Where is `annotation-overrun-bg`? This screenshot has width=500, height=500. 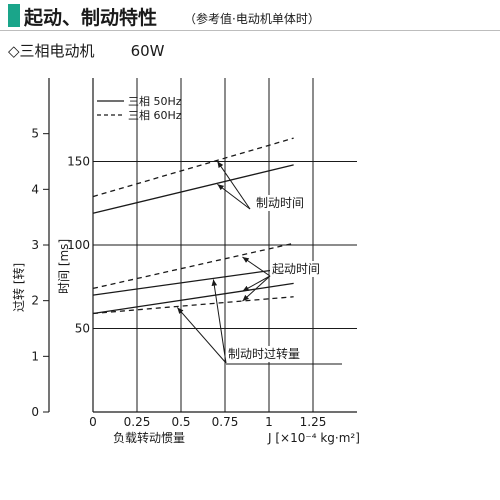 annotation-overrun-bg is located at coordinates (264, 354).